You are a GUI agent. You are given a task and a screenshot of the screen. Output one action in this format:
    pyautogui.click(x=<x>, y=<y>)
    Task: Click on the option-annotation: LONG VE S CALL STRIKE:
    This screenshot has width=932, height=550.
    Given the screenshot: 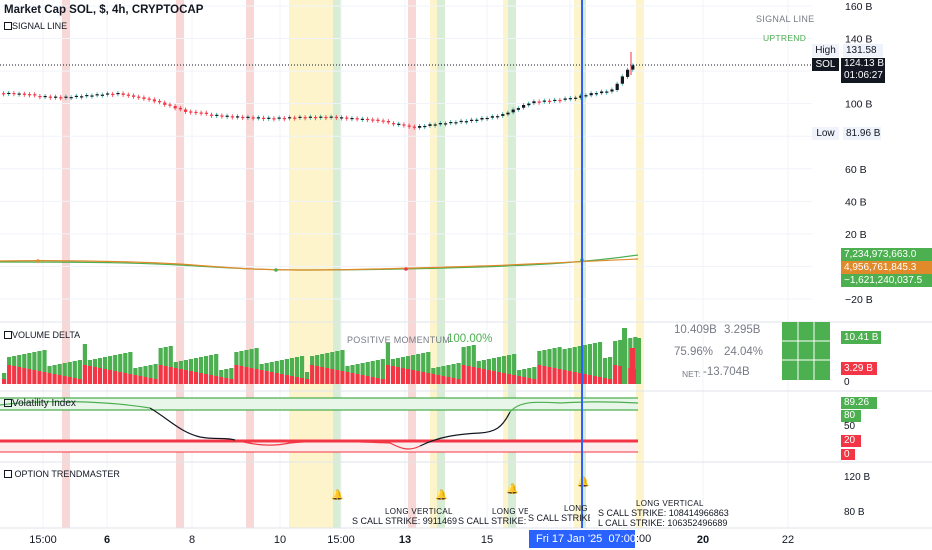 What is the action you would take?
    pyautogui.click(x=493, y=516)
    